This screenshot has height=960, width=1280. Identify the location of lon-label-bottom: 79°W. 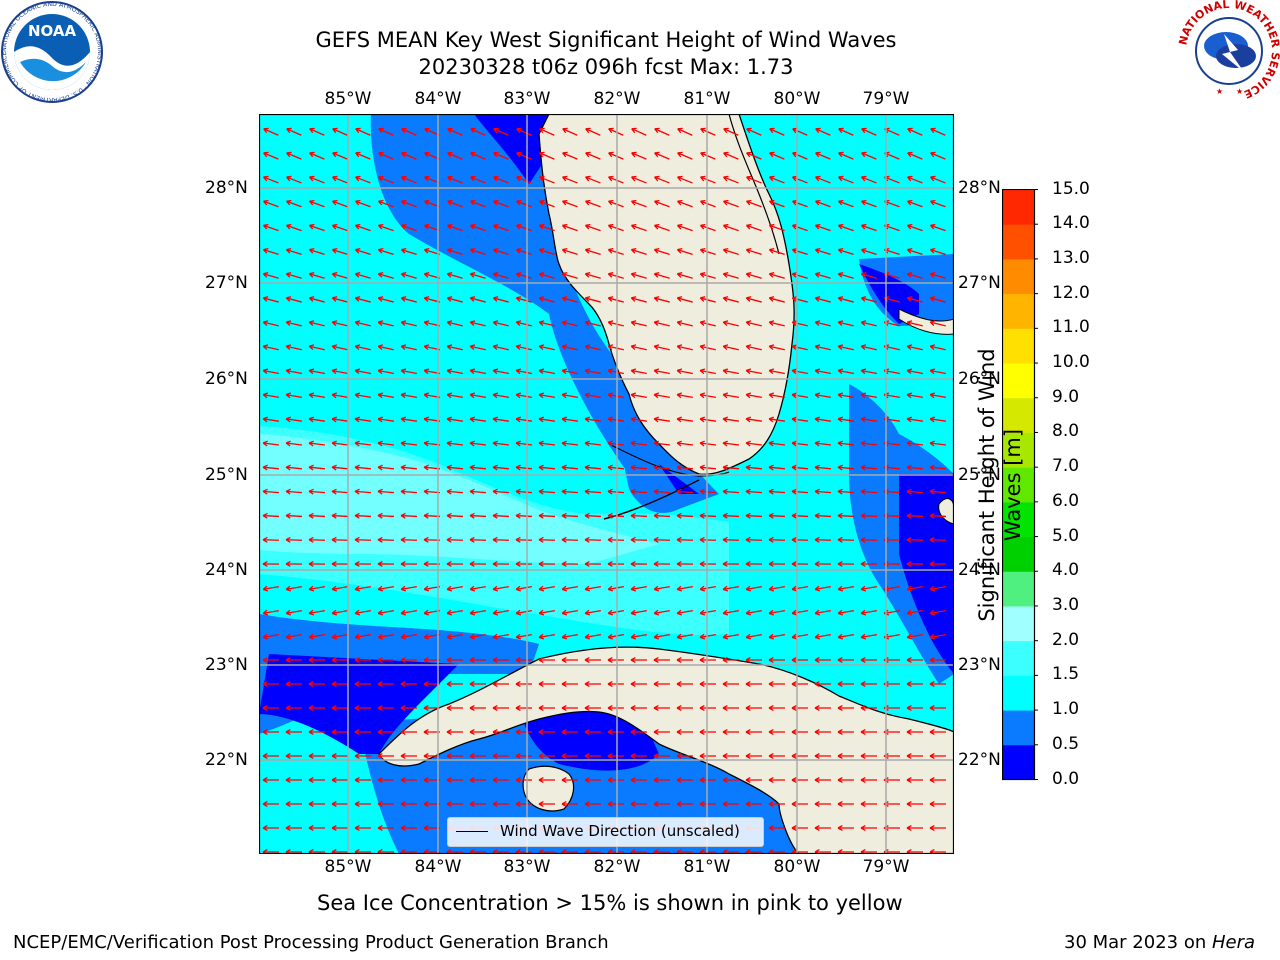
(886, 867).